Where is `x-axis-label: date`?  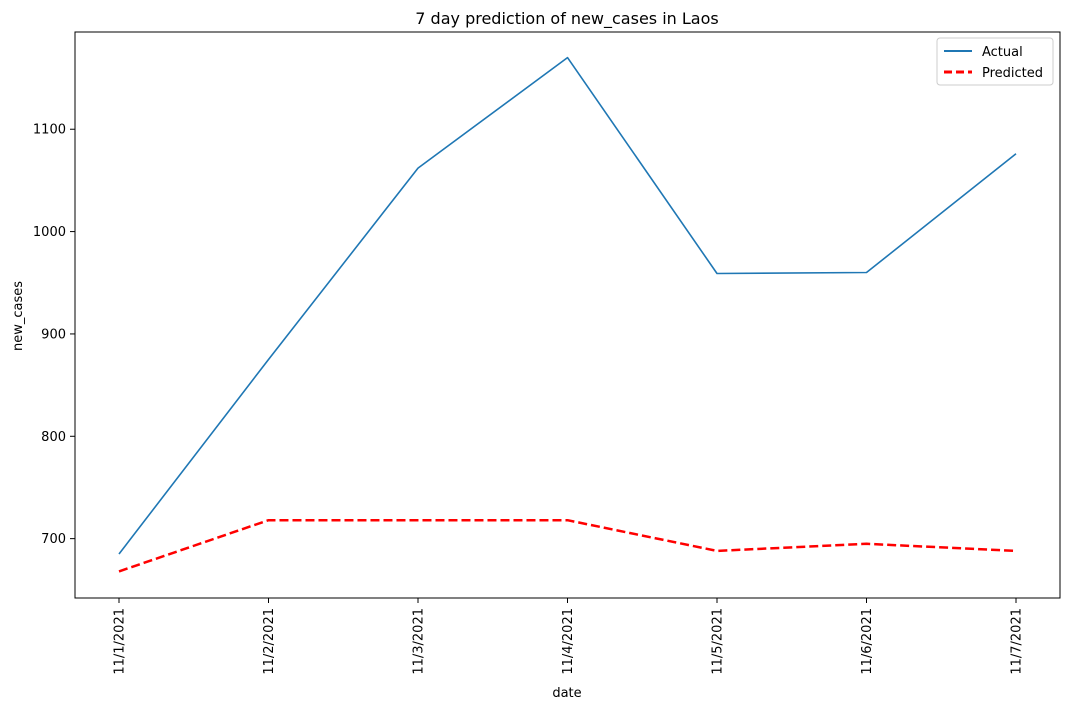 x-axis-label: date is located at coordinates (566, 693).